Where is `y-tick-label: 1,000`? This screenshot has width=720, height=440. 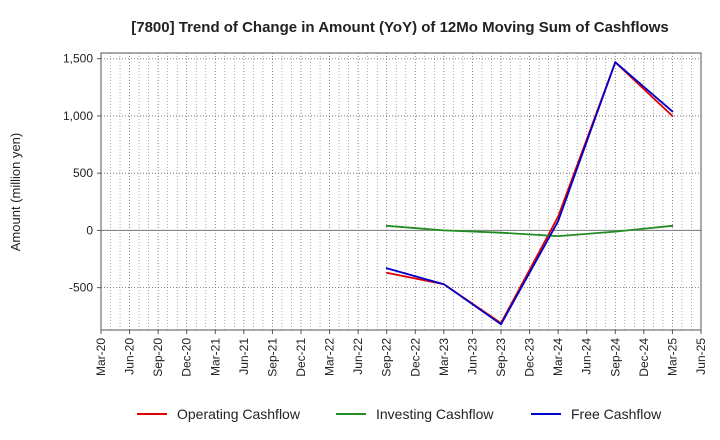
y-tick-label: 1,000 is located at coordinates (78, 116).